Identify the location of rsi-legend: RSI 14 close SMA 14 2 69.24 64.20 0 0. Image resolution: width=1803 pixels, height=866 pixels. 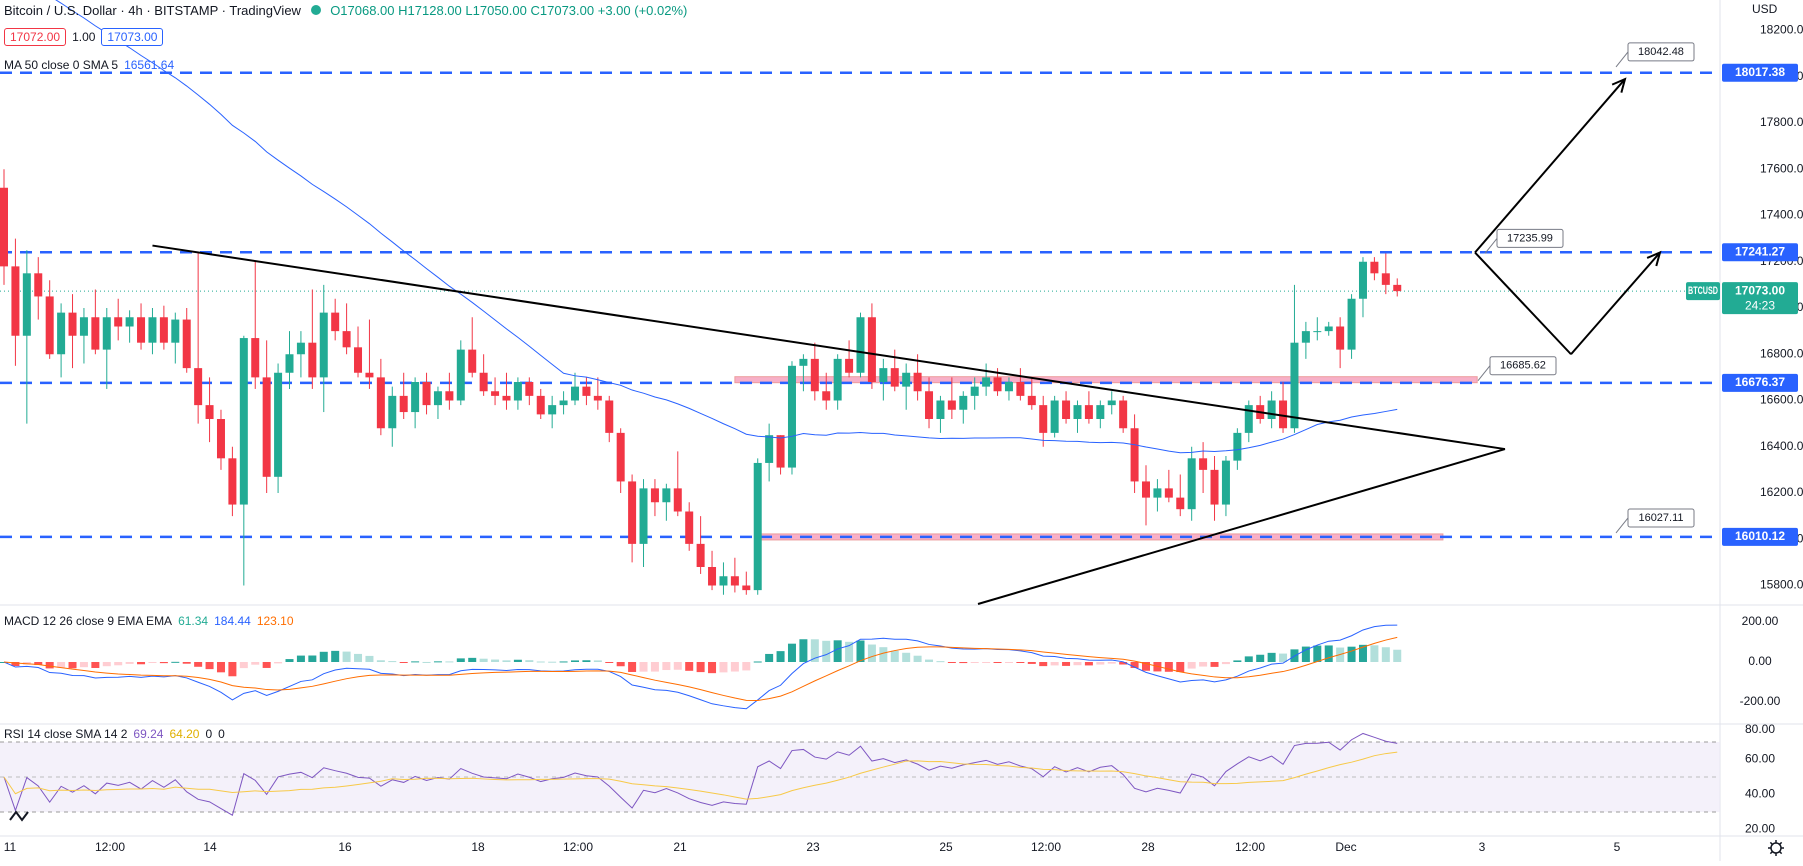
(114, 734).